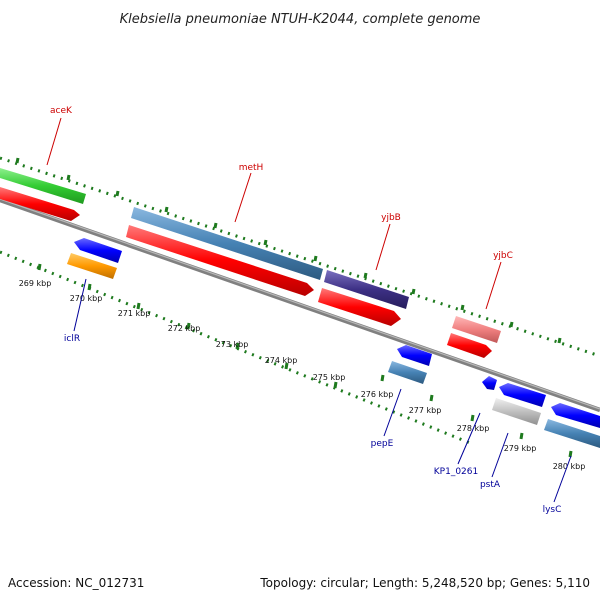  Describe the element at coordinates (490, 485) in the screenshot. I see `gene-label-psta: pstA` at that location.